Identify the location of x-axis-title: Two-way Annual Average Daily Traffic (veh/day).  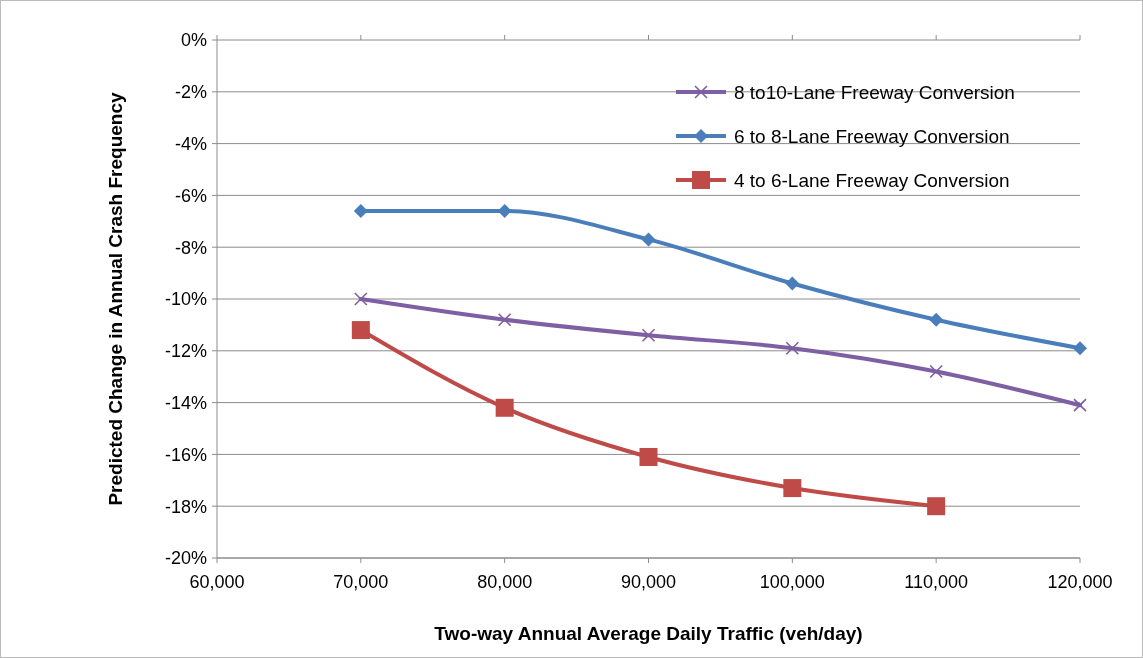
(648, 633).